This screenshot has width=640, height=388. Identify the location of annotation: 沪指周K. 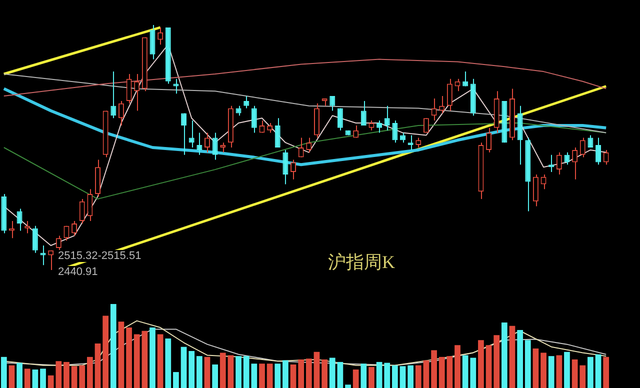
(361, 262).